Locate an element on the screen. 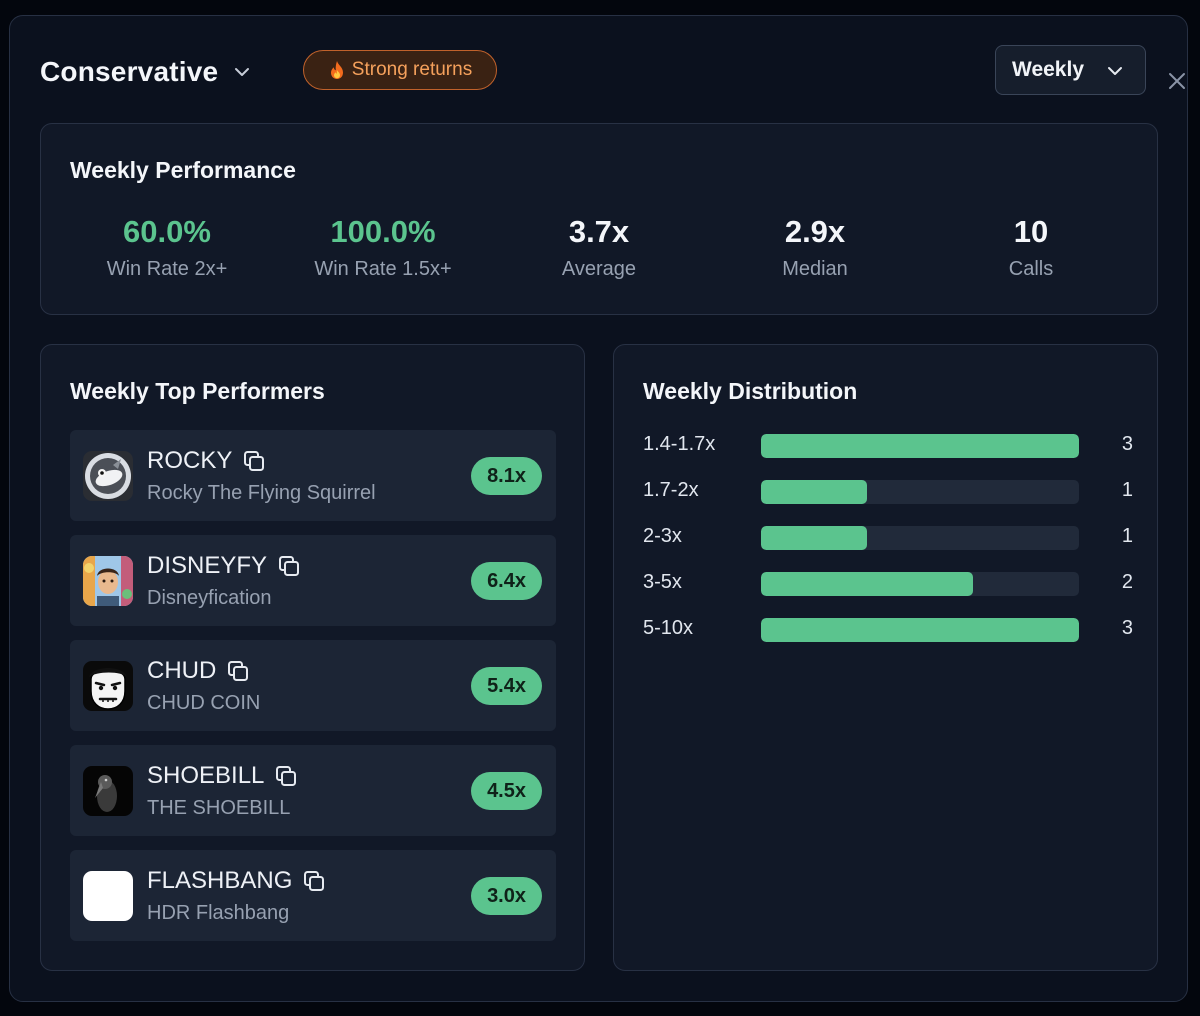 This screenshot has width=1200, height=1016. stat-win-rate-1-5x: 100.0% Win Rate 1.5x+ is located at coordinates (383, 247).